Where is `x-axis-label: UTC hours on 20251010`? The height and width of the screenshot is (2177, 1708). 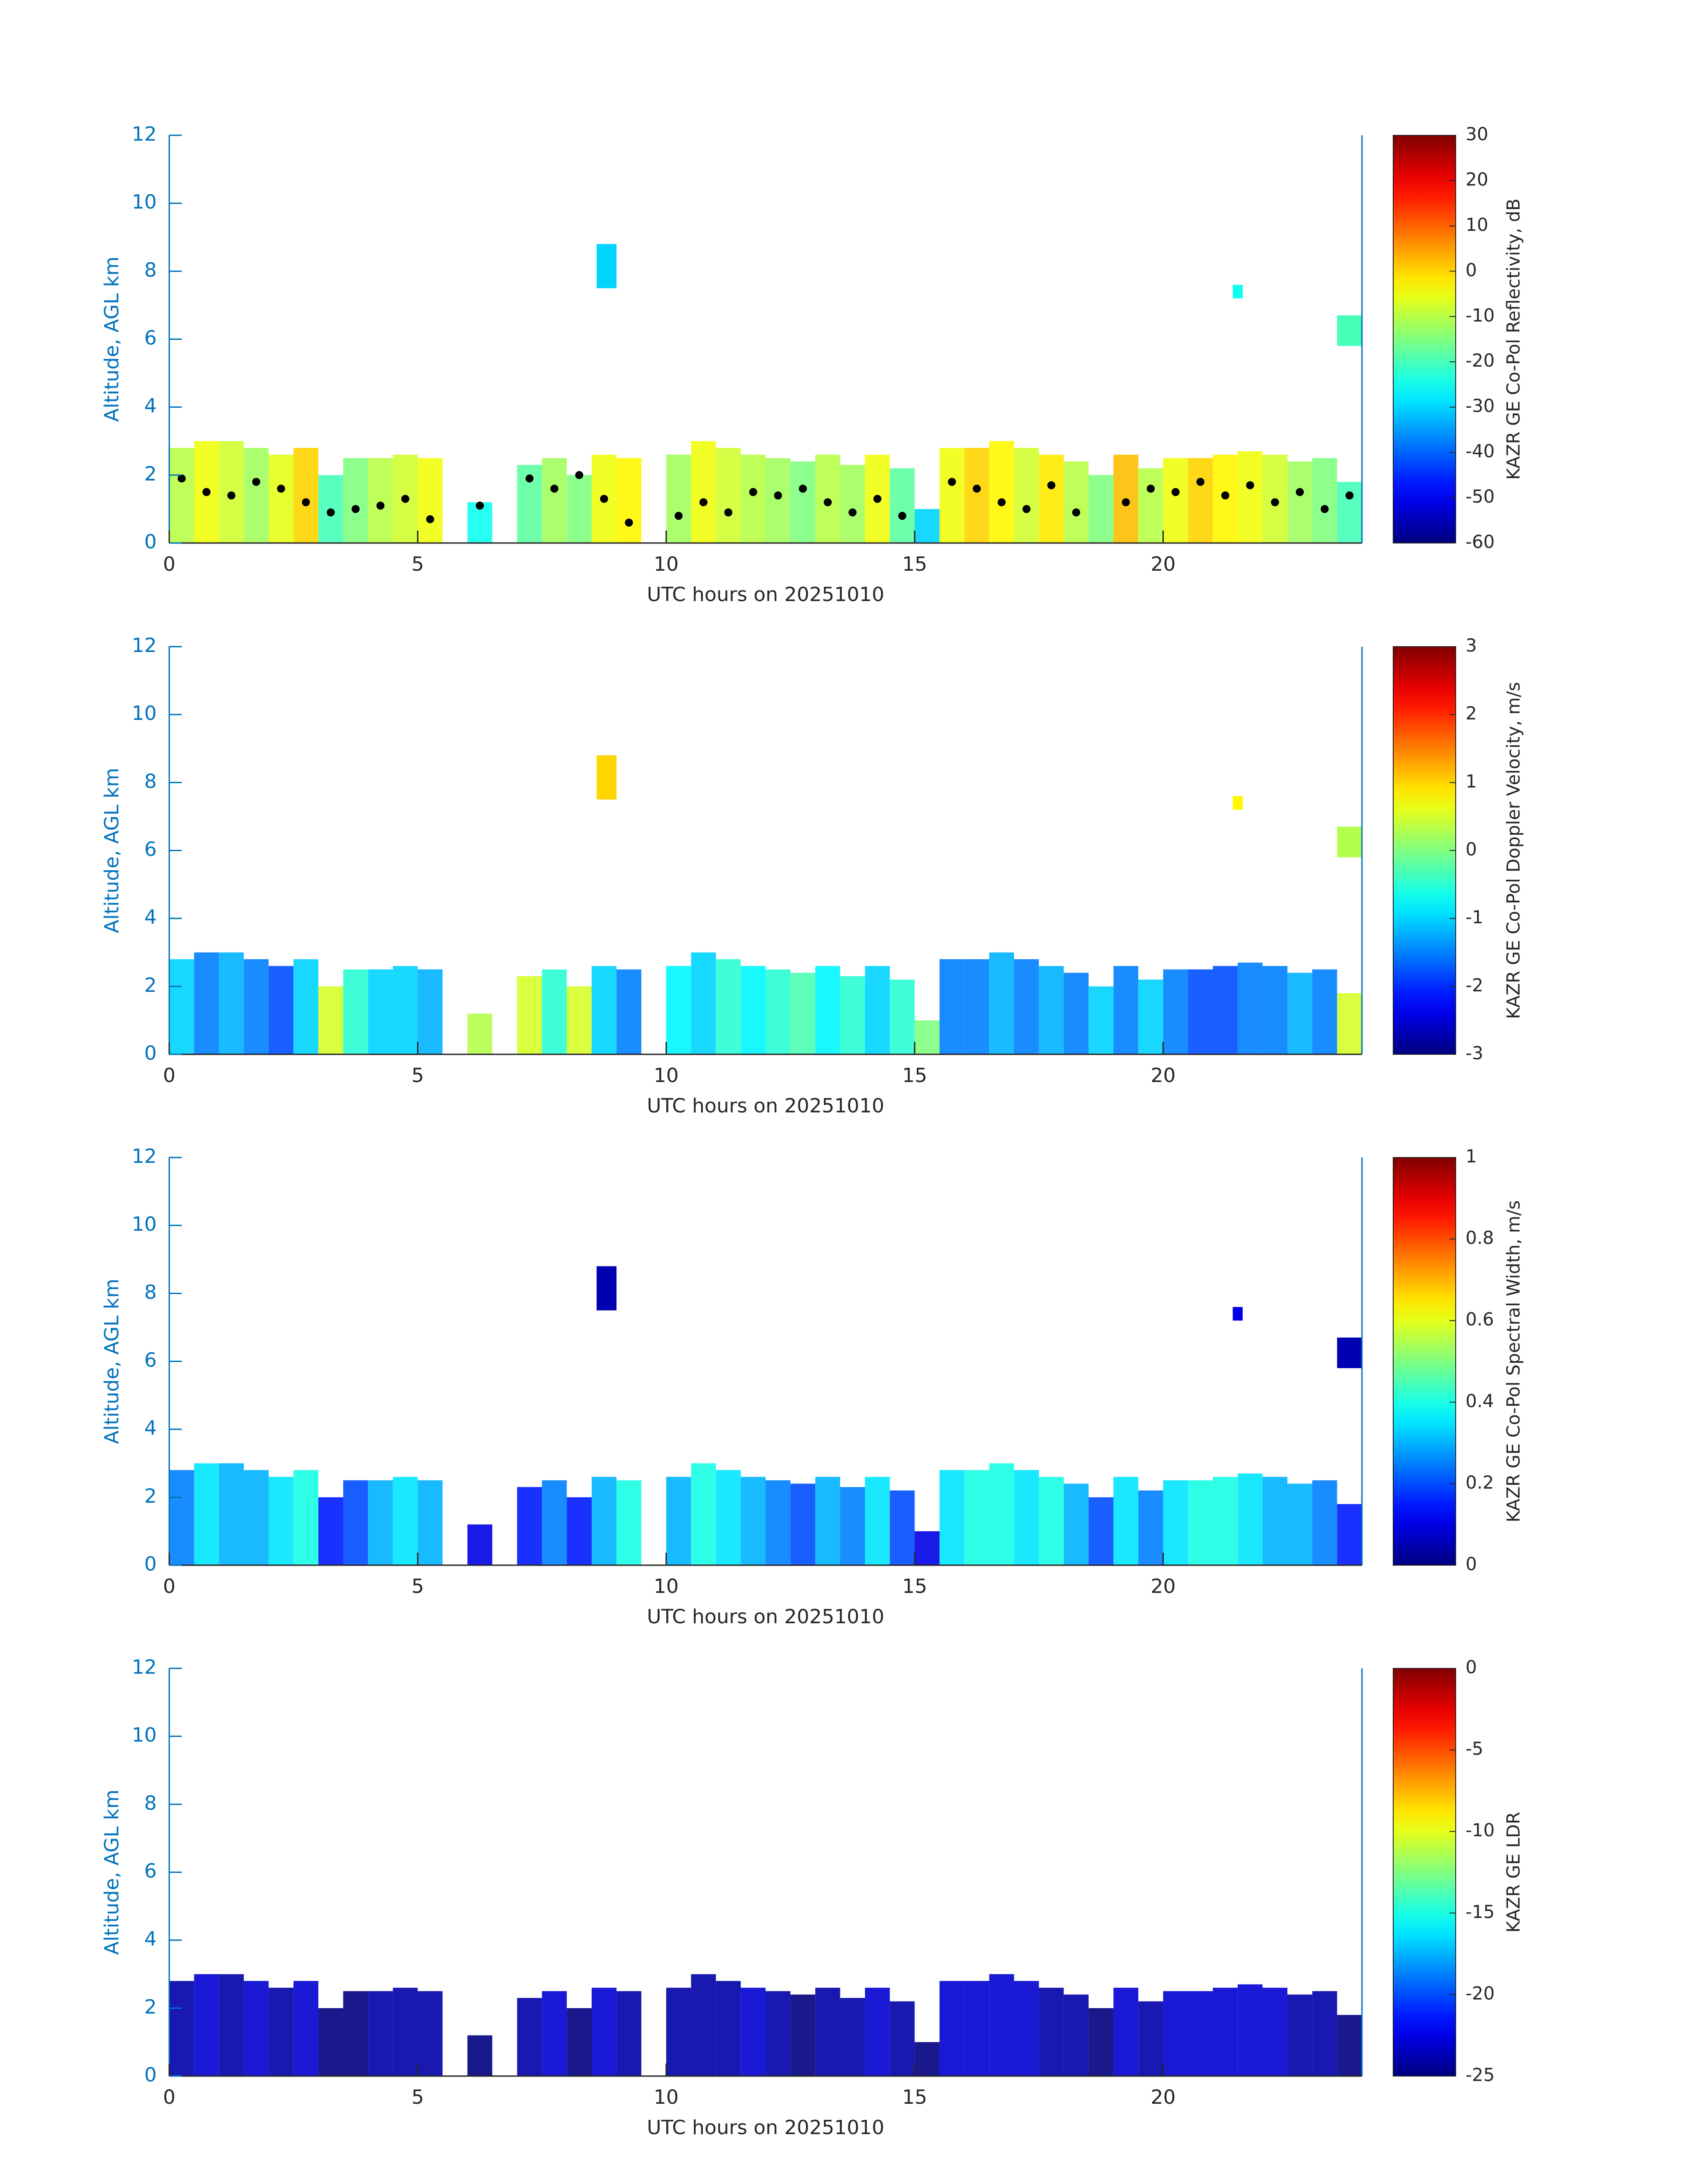
x-axis-label: UTC hours on 20251010 is located at coordinates (766, 1106).